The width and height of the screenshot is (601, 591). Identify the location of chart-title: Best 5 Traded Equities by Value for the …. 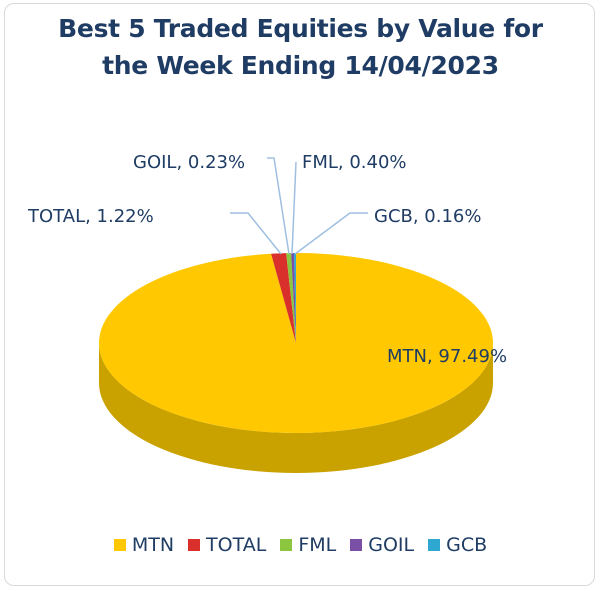
(300, 47).